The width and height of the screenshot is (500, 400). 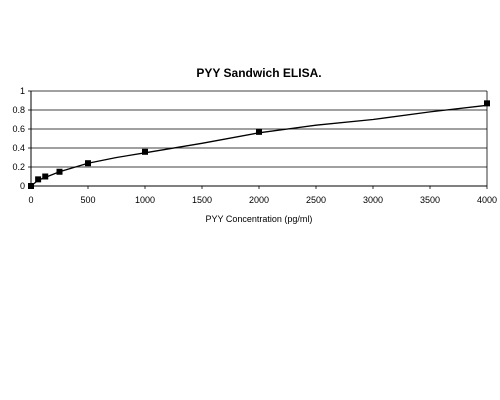 I want to click on x-tick-label: 0, so click(x=30, y=200).